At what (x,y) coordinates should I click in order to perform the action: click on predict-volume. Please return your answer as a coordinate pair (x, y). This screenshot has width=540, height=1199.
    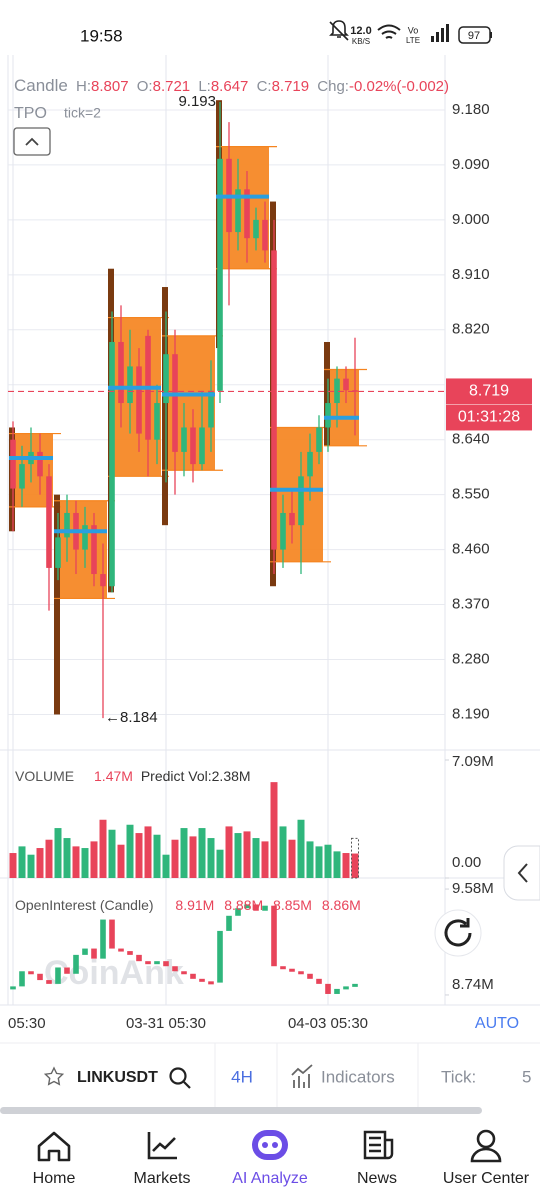
    Looking at the image, I should click on (355, 858).